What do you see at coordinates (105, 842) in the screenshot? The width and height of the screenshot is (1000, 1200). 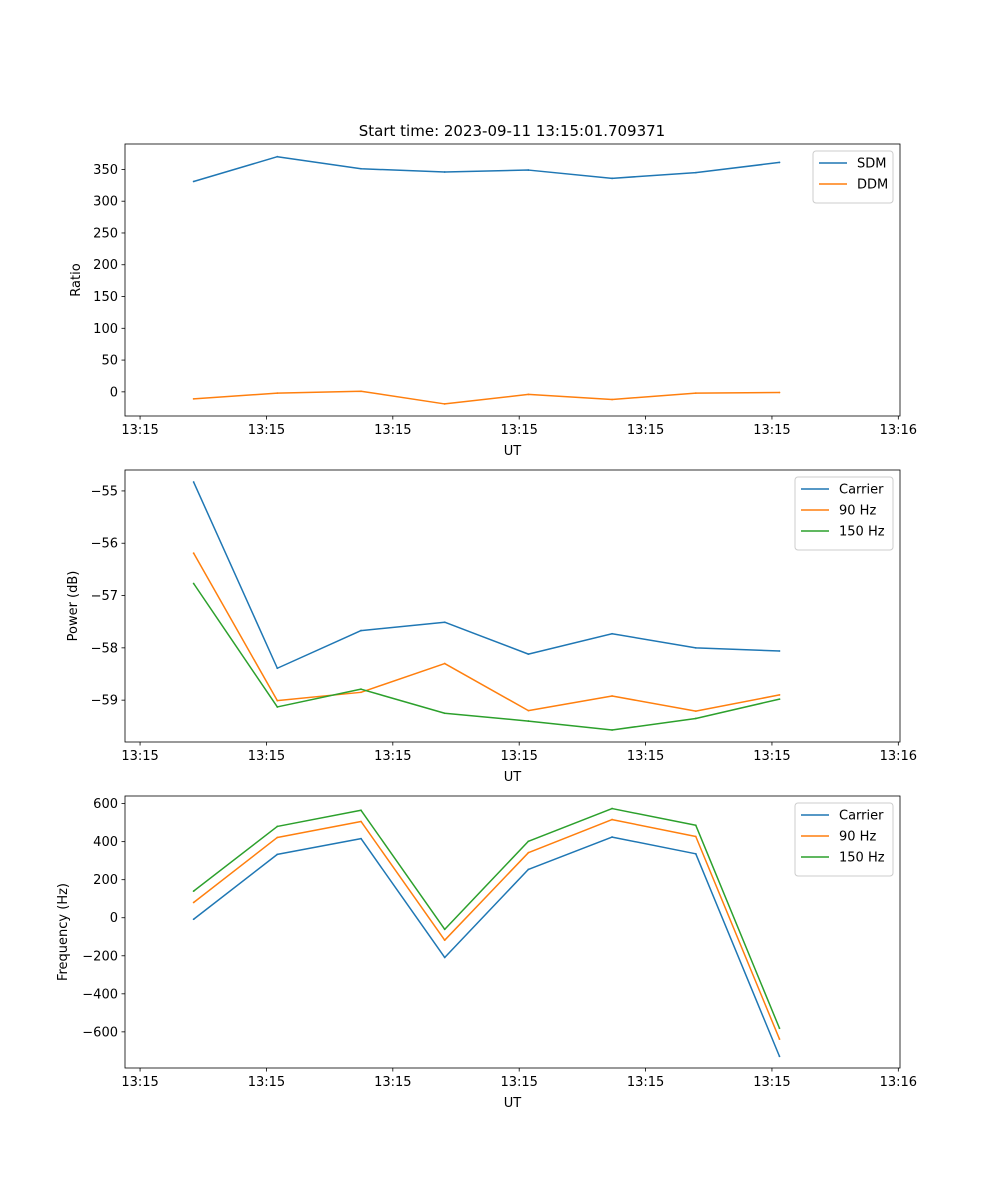 I see `y-tick-label: 400` at bounding box center [105, 842].